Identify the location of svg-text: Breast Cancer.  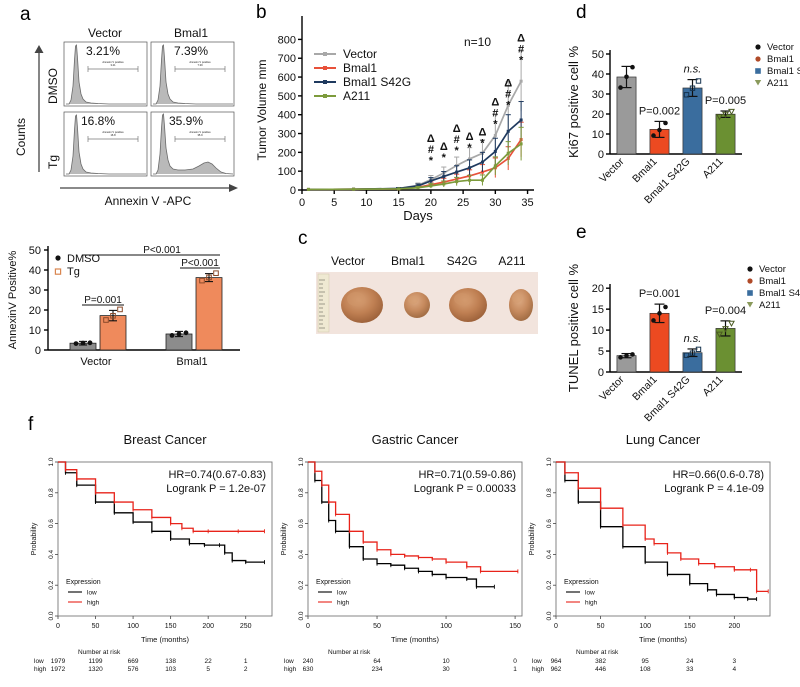
(165, 439).